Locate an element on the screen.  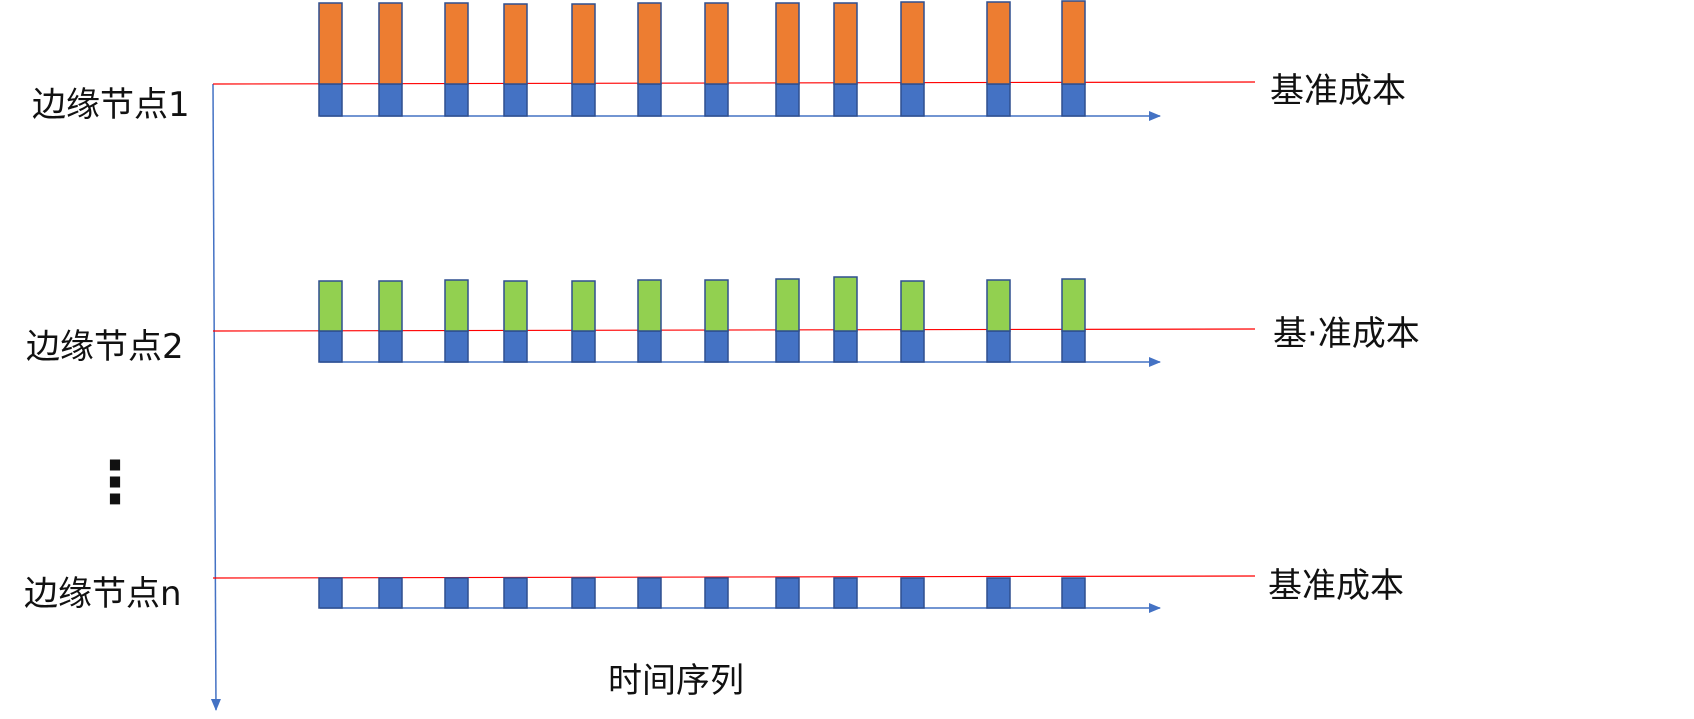
row-node-n: 边缘节点n 基准成本 is located at coordinates (714, 590).